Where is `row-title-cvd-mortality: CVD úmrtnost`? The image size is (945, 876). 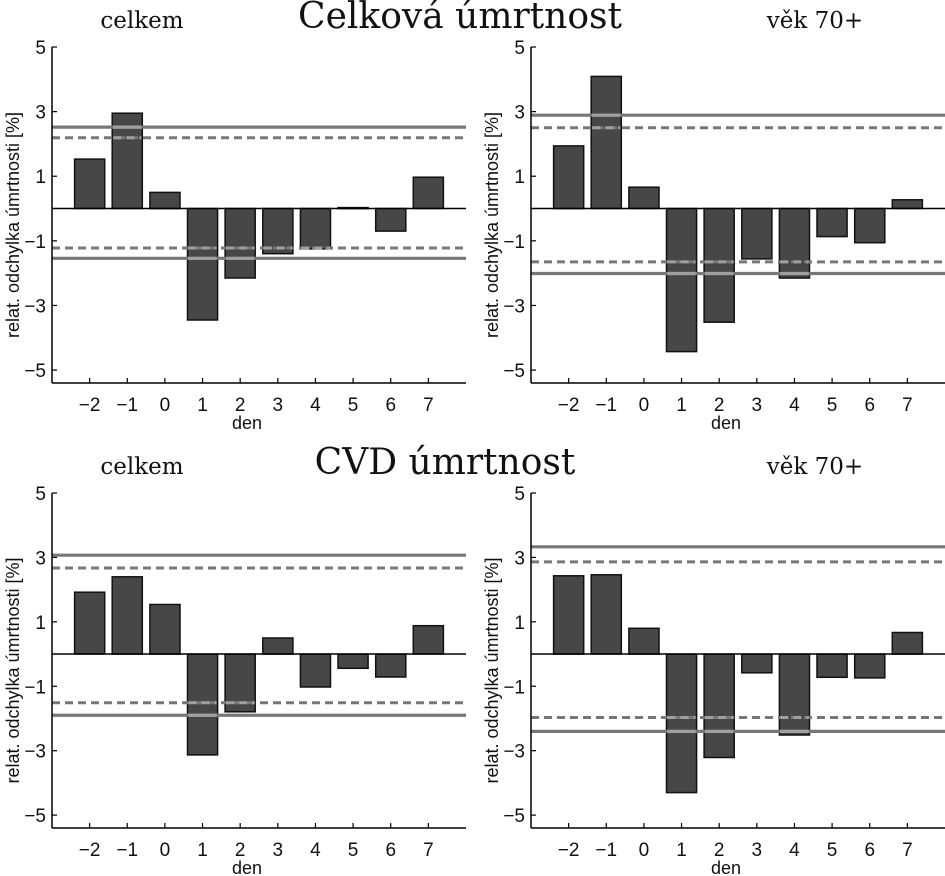 row-title-cvd-mortality: CVD úmrtnost is located at coordinates (445, 462).